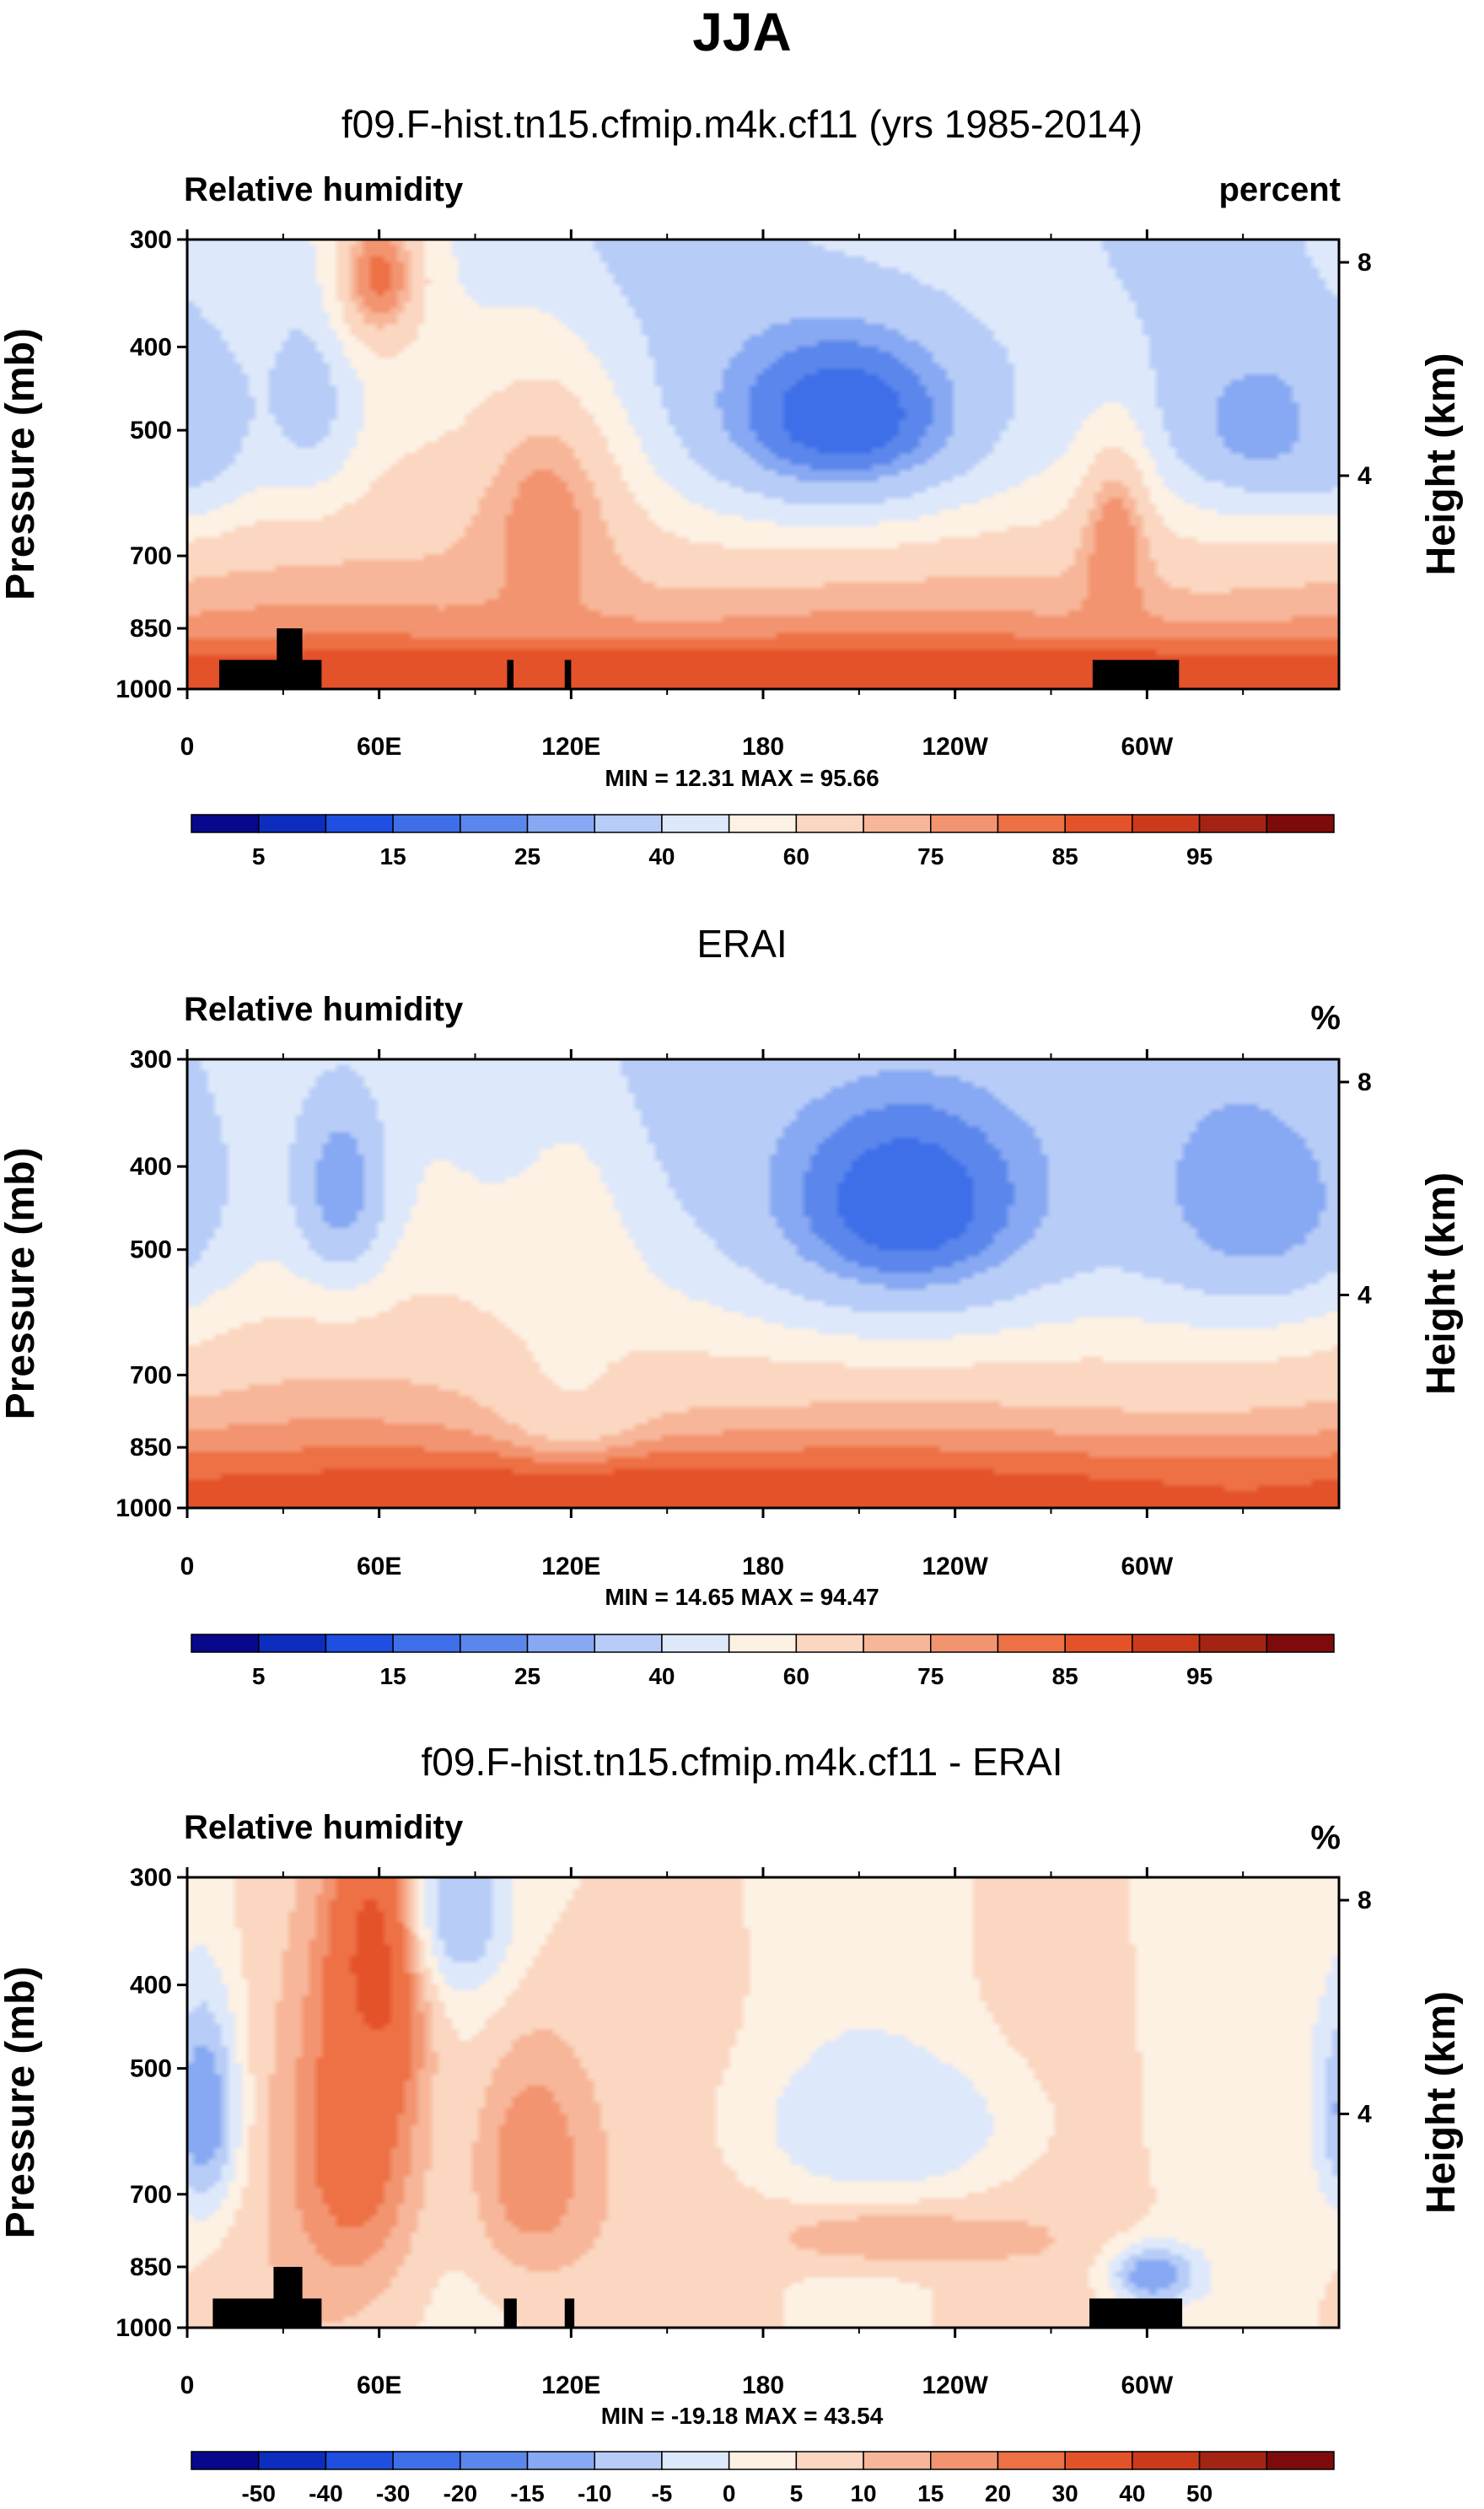  I want to click on colorbar-label: 25, so click(527, 856).